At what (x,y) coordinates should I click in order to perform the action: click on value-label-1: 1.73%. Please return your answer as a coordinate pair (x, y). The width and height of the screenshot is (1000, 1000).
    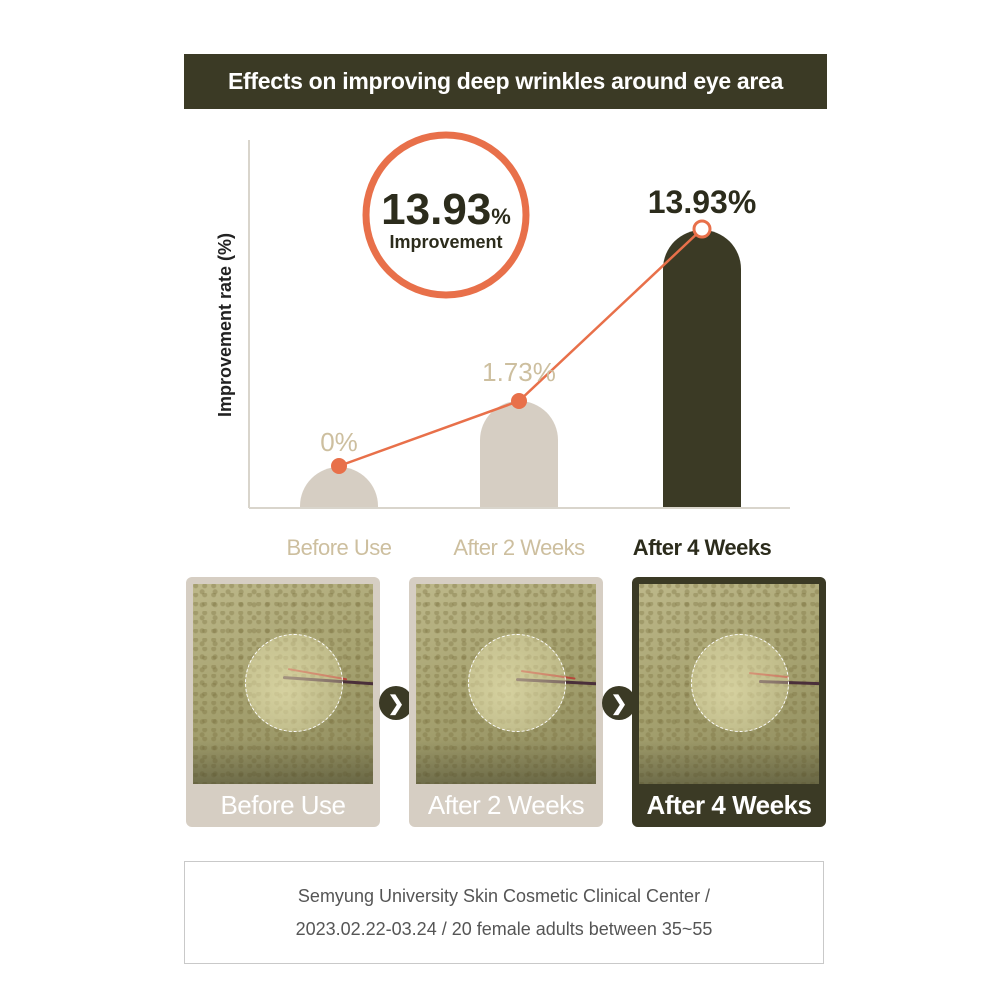
    Looking at the image, I should click on (519, 372).